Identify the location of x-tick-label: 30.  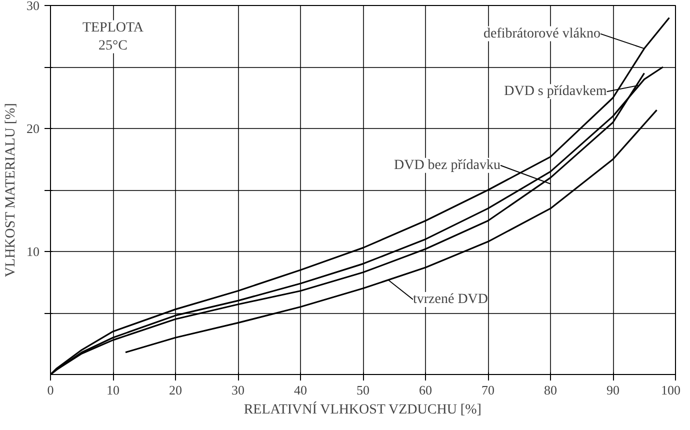
(238, 390).